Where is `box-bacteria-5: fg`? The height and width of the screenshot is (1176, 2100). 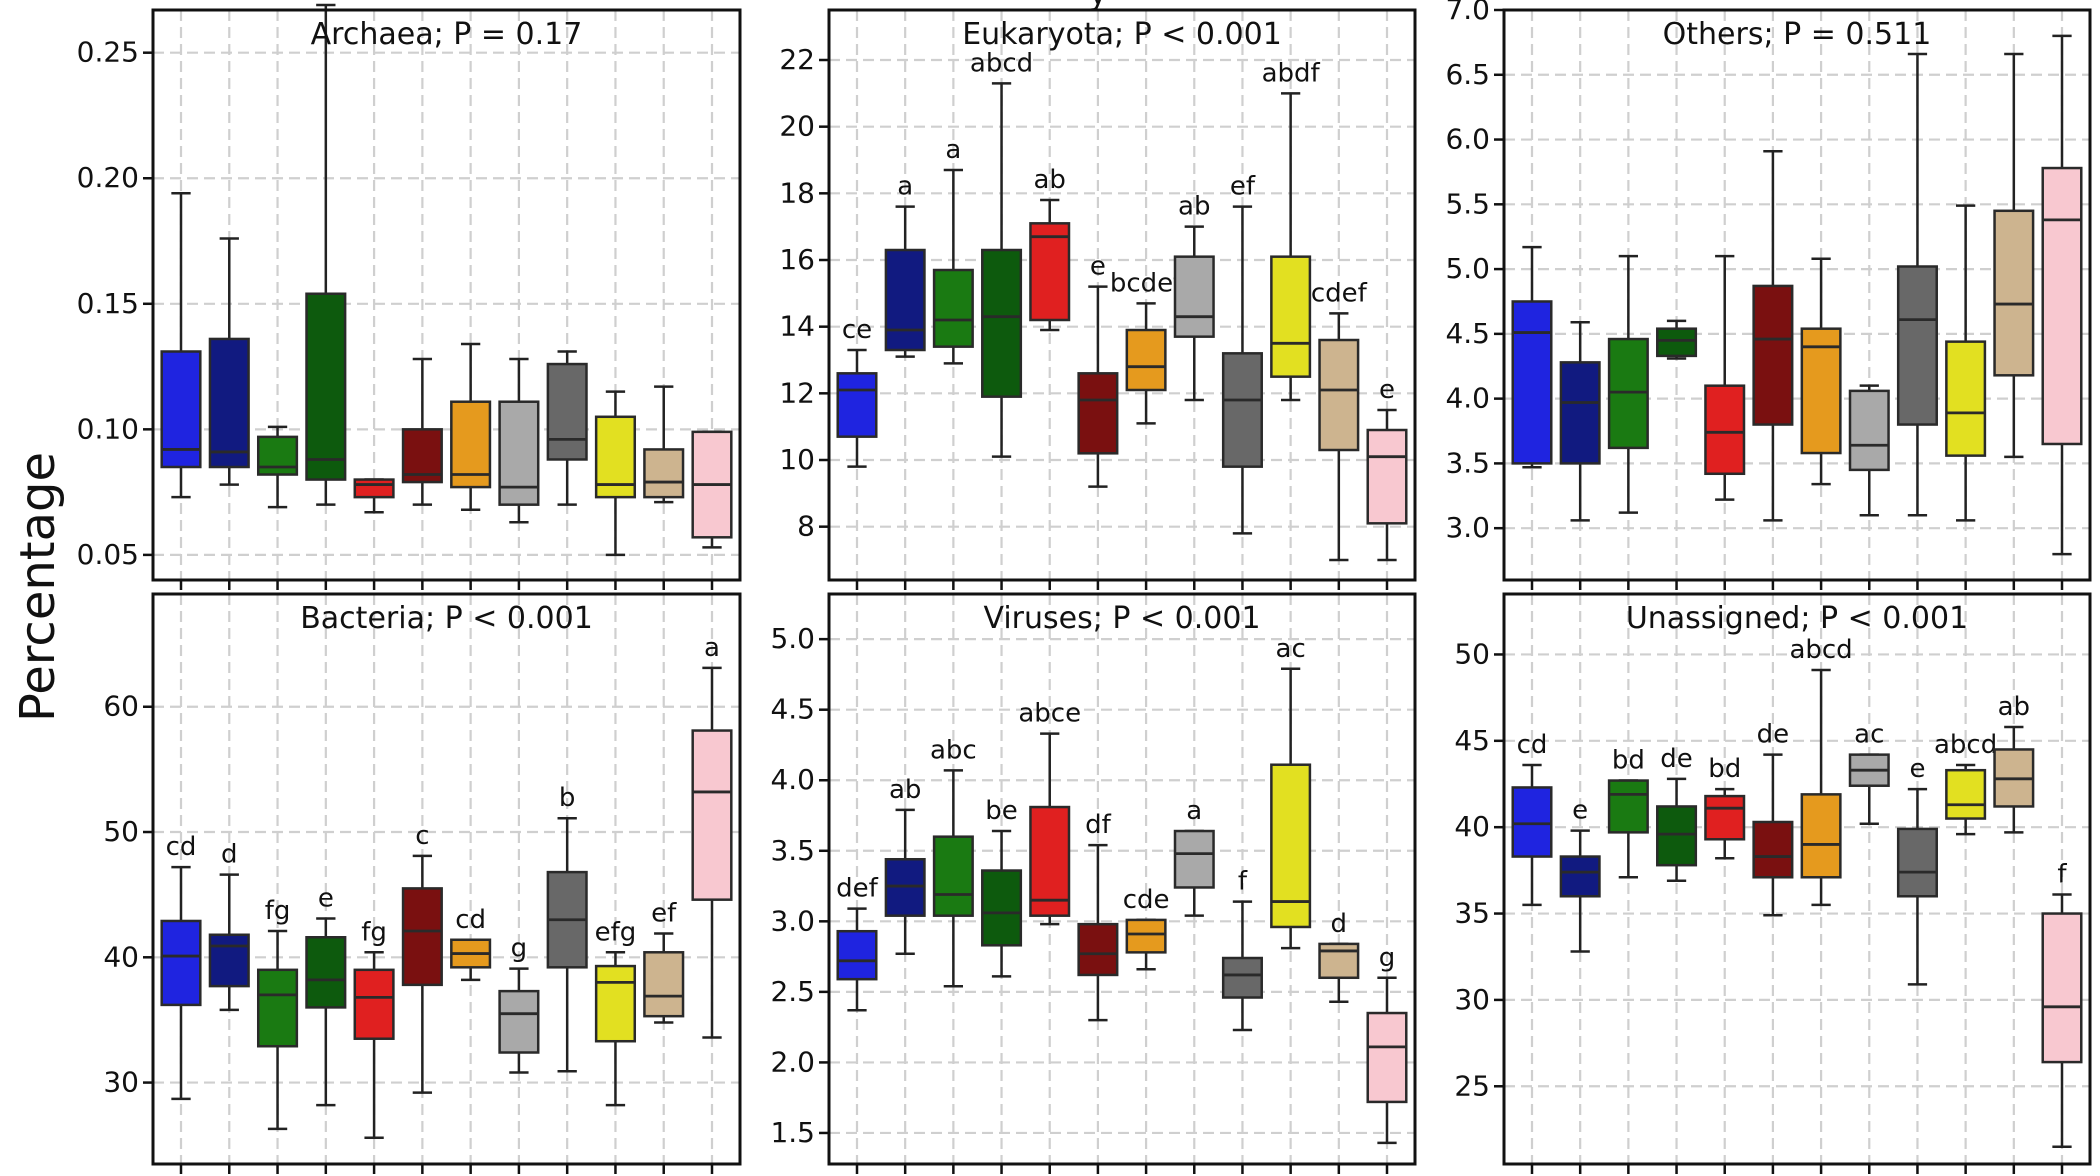
box-bacteria-5: fg is located at coordinates (374, 1028).